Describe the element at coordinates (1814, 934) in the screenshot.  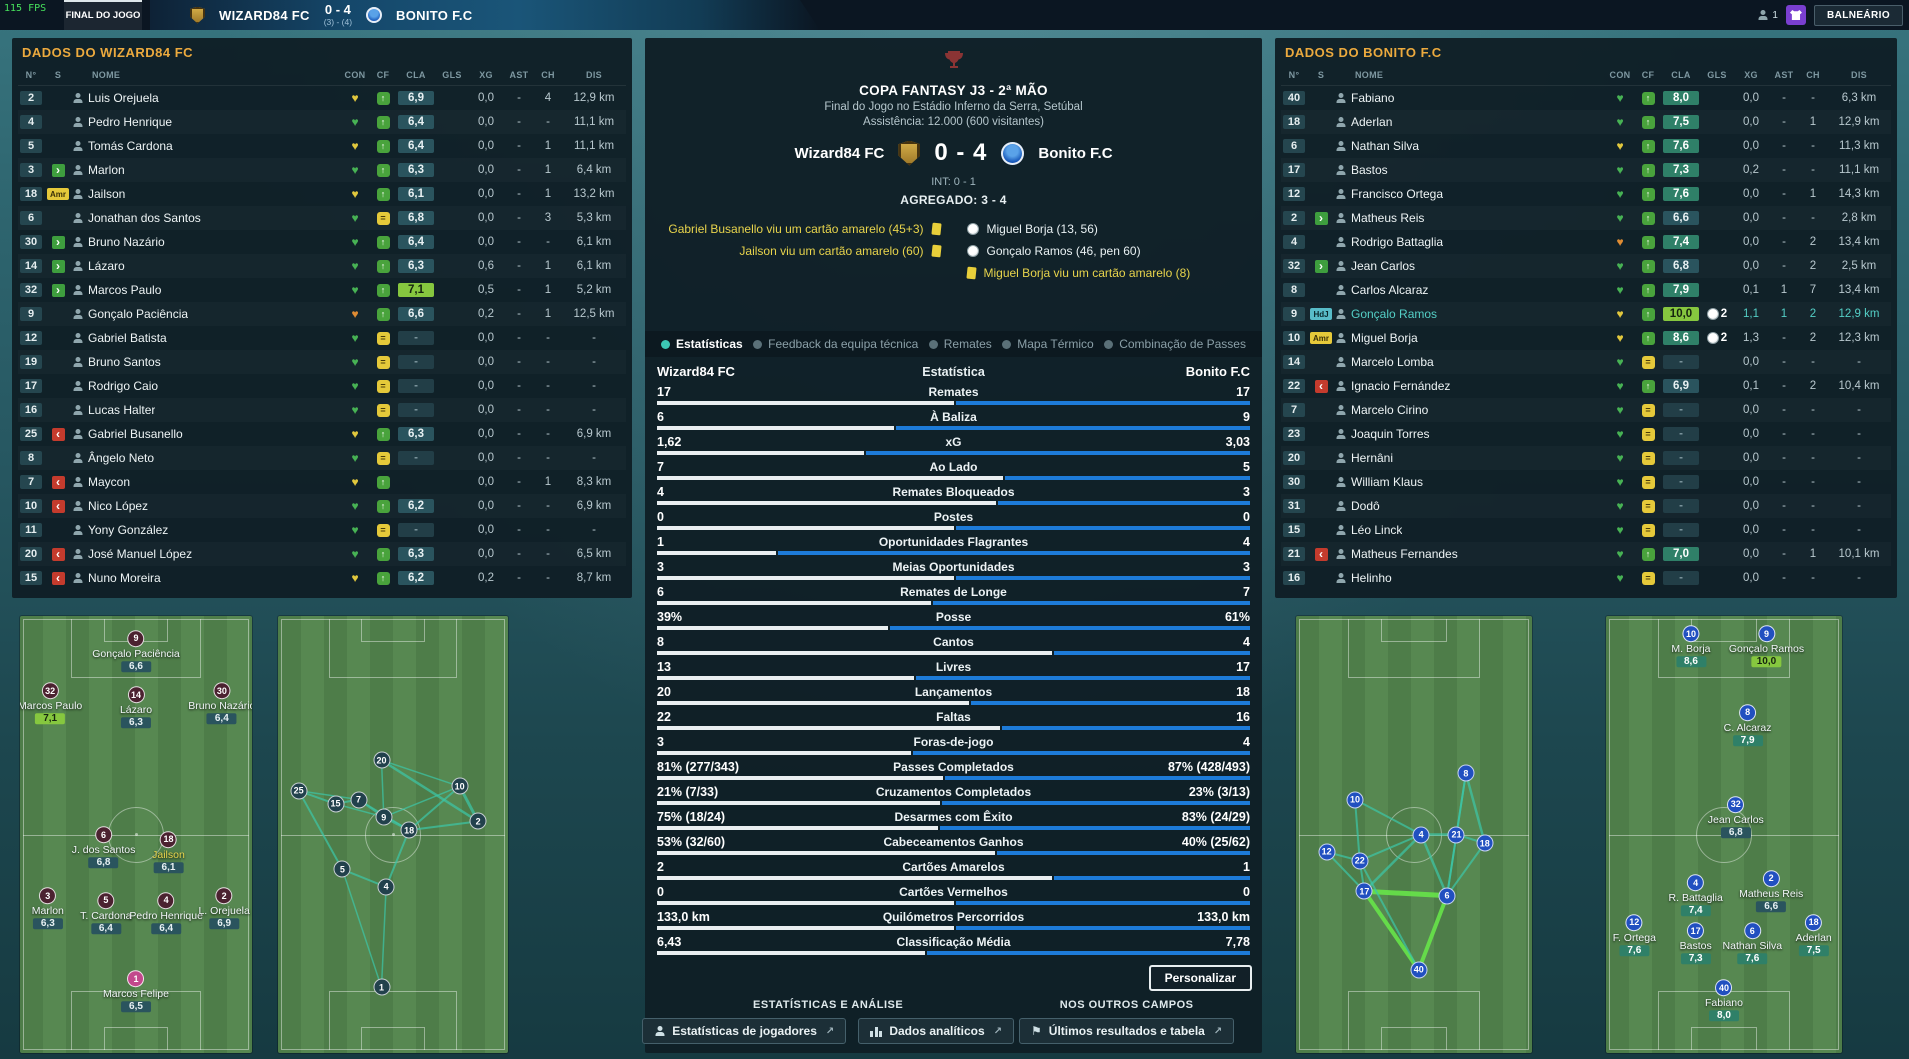
I see `player-node: 18 Aderlan 7,5` at that location.